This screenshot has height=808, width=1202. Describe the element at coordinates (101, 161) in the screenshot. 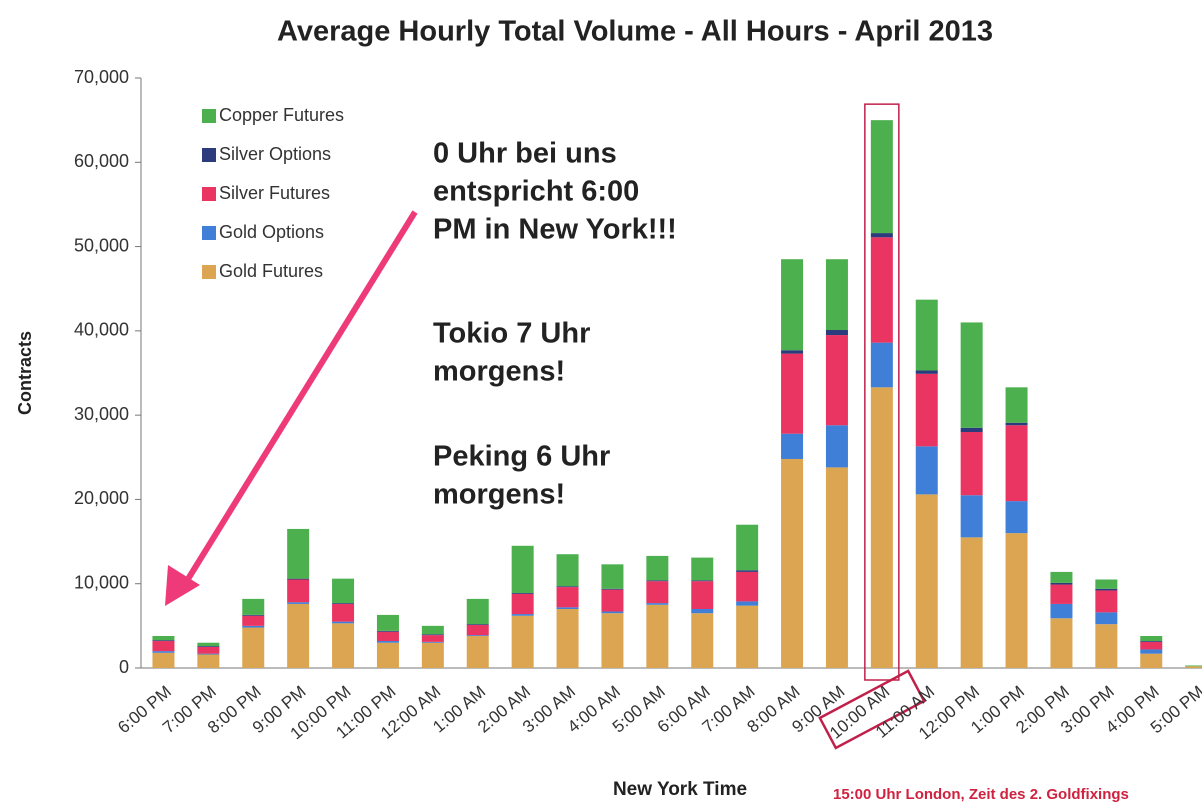

I see `y-tick-label: 60,000` at that location.